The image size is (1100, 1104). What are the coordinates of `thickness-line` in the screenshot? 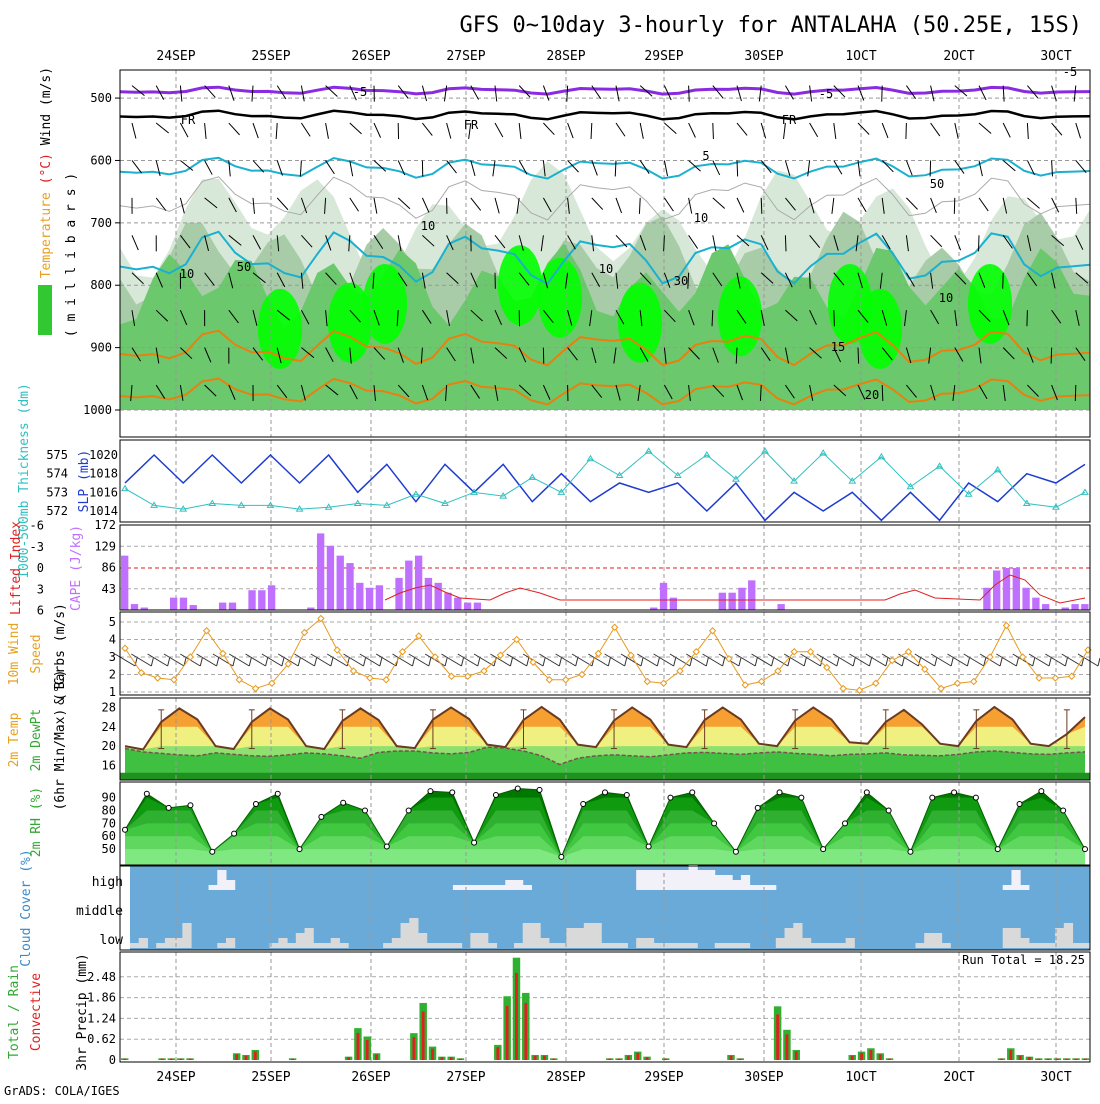 It's located at (605, 480).